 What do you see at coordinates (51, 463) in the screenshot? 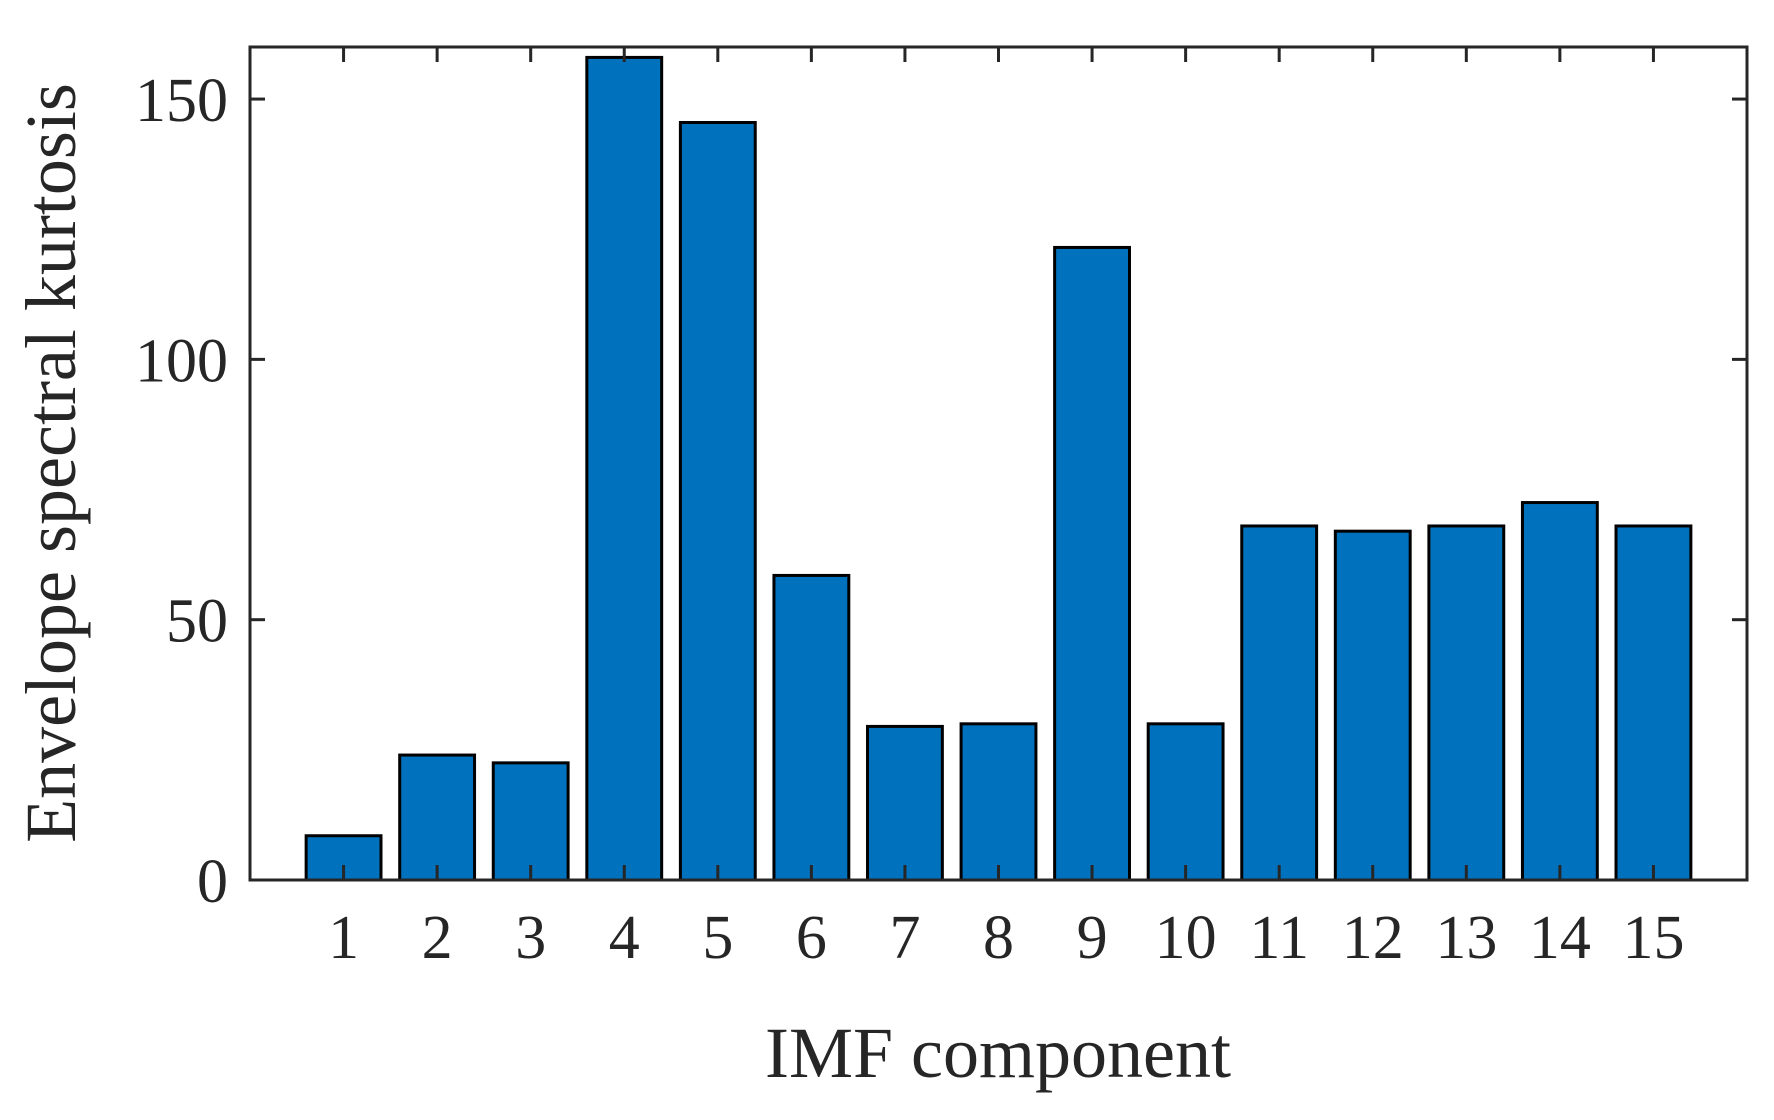
I see `y-axis-title: Envelope spectral kurtosis` at bounding box center [51, 463].